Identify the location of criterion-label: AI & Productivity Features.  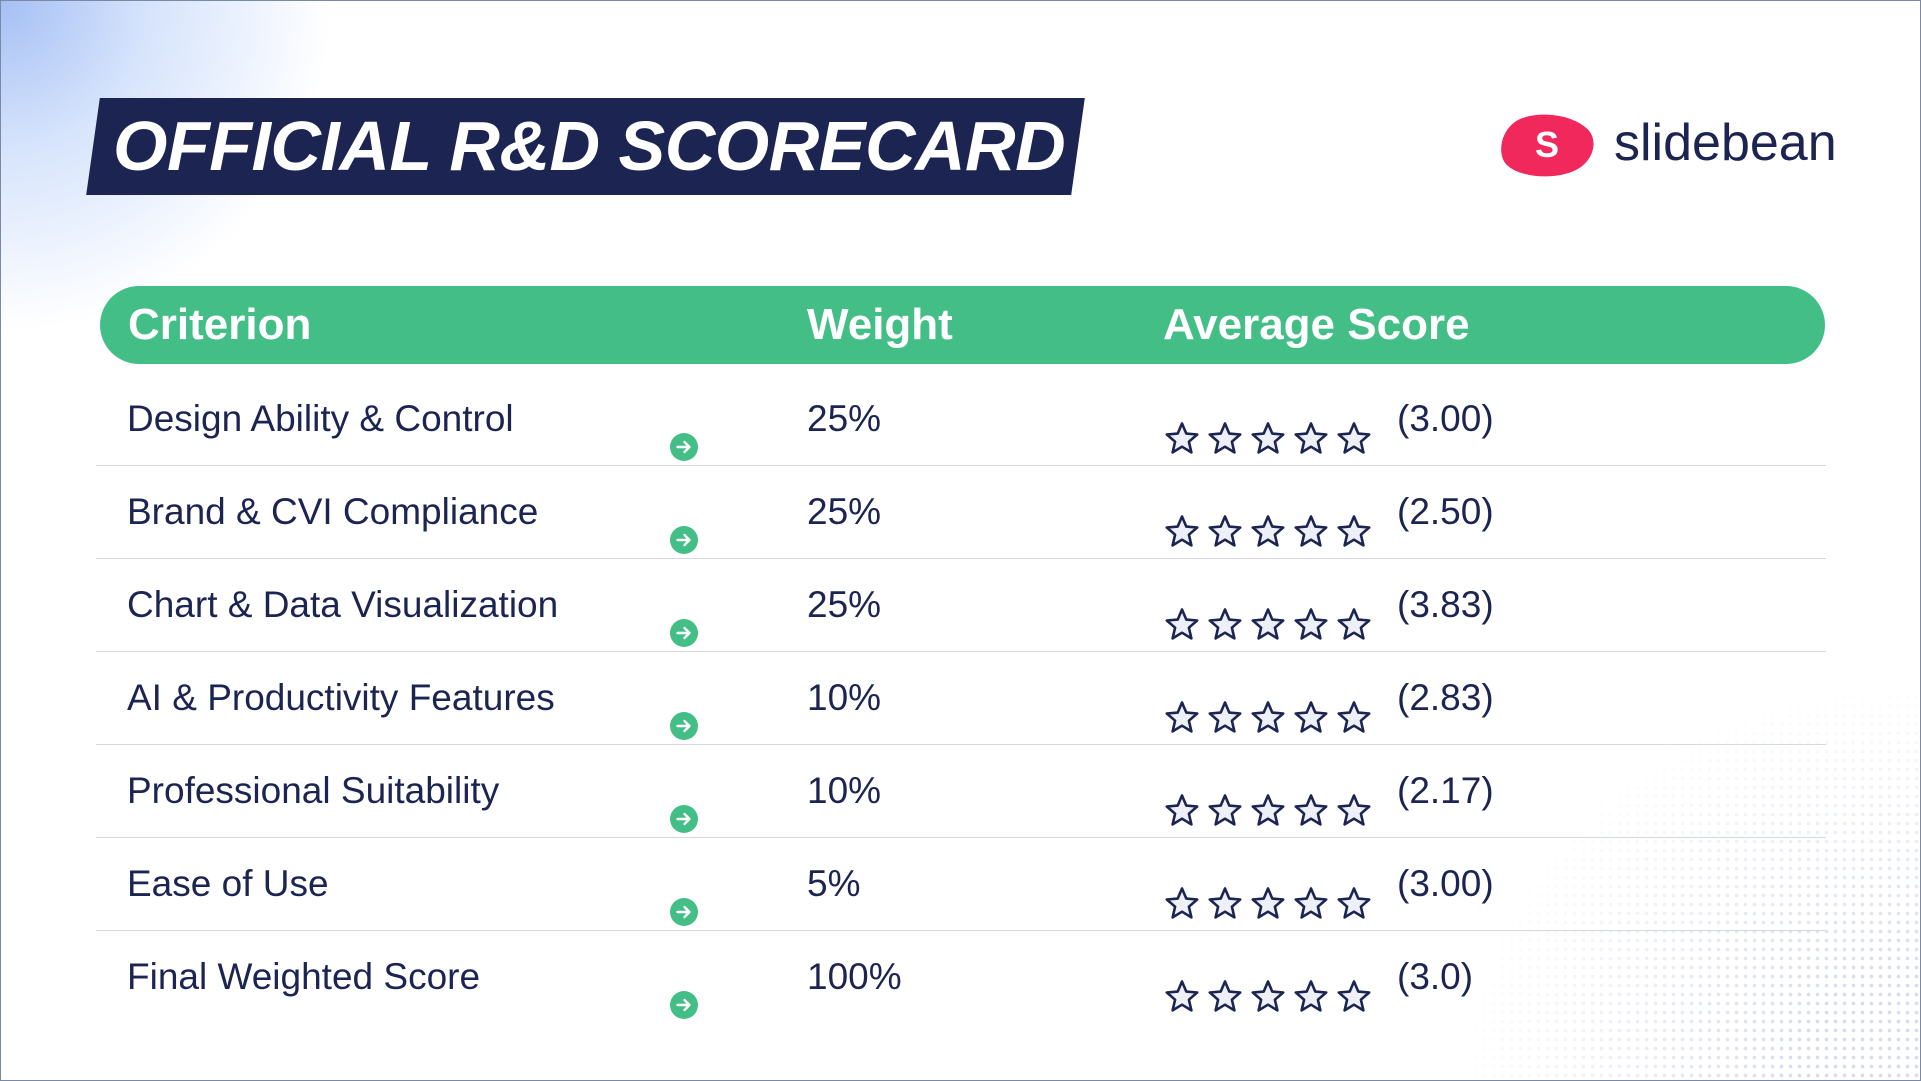
(341, 697).